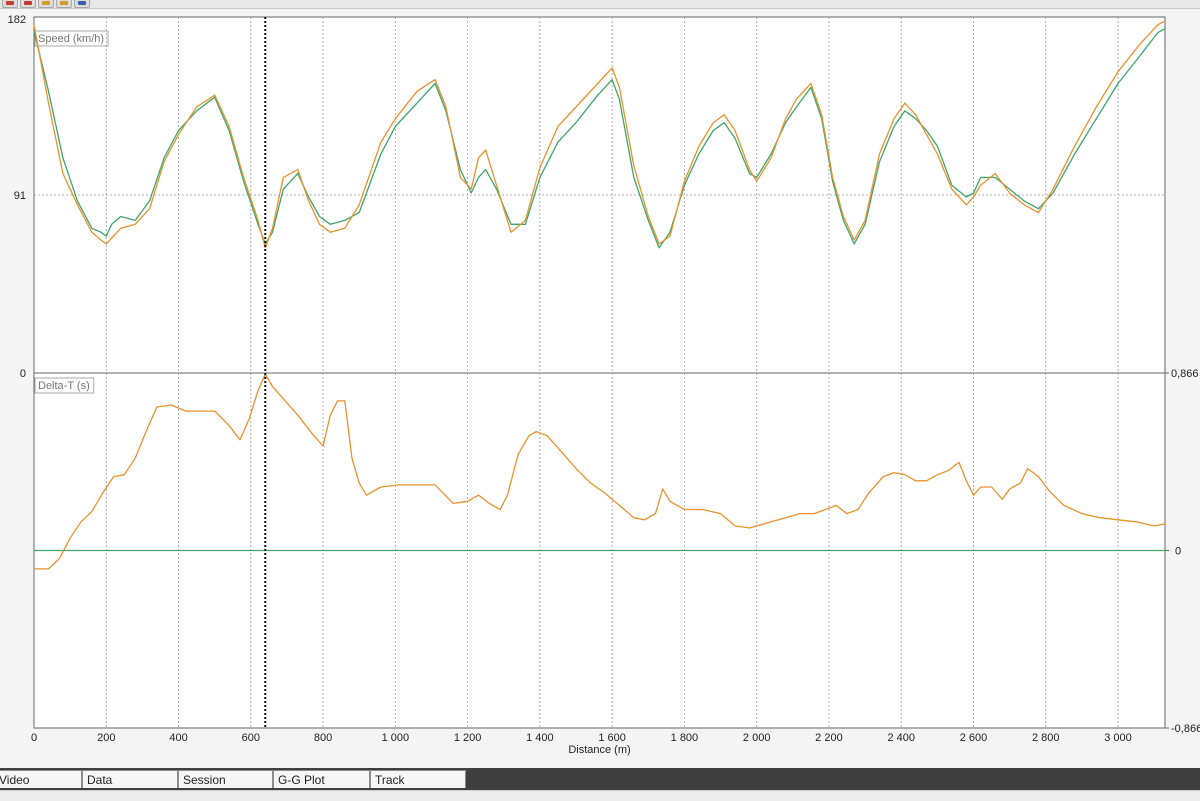 Image resolution: width=1200 pixels, height=801 pixels. I want to click on x-tick-label: 600, so click(251, 738).